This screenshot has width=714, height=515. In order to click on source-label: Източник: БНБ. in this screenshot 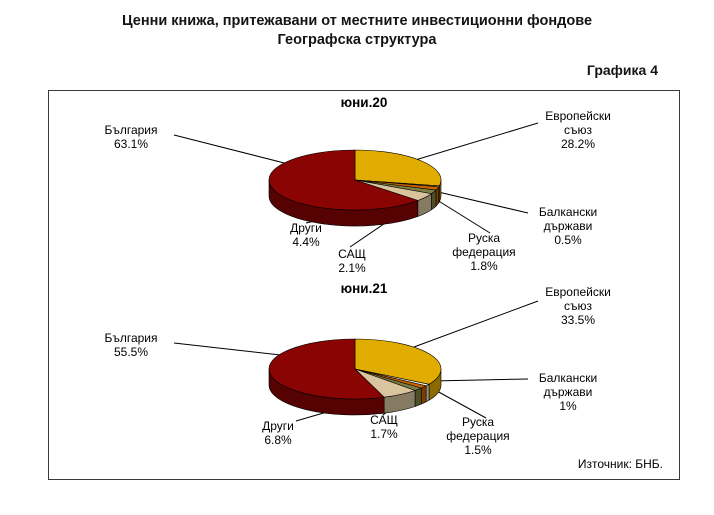, I will do `click(620, 464)`.